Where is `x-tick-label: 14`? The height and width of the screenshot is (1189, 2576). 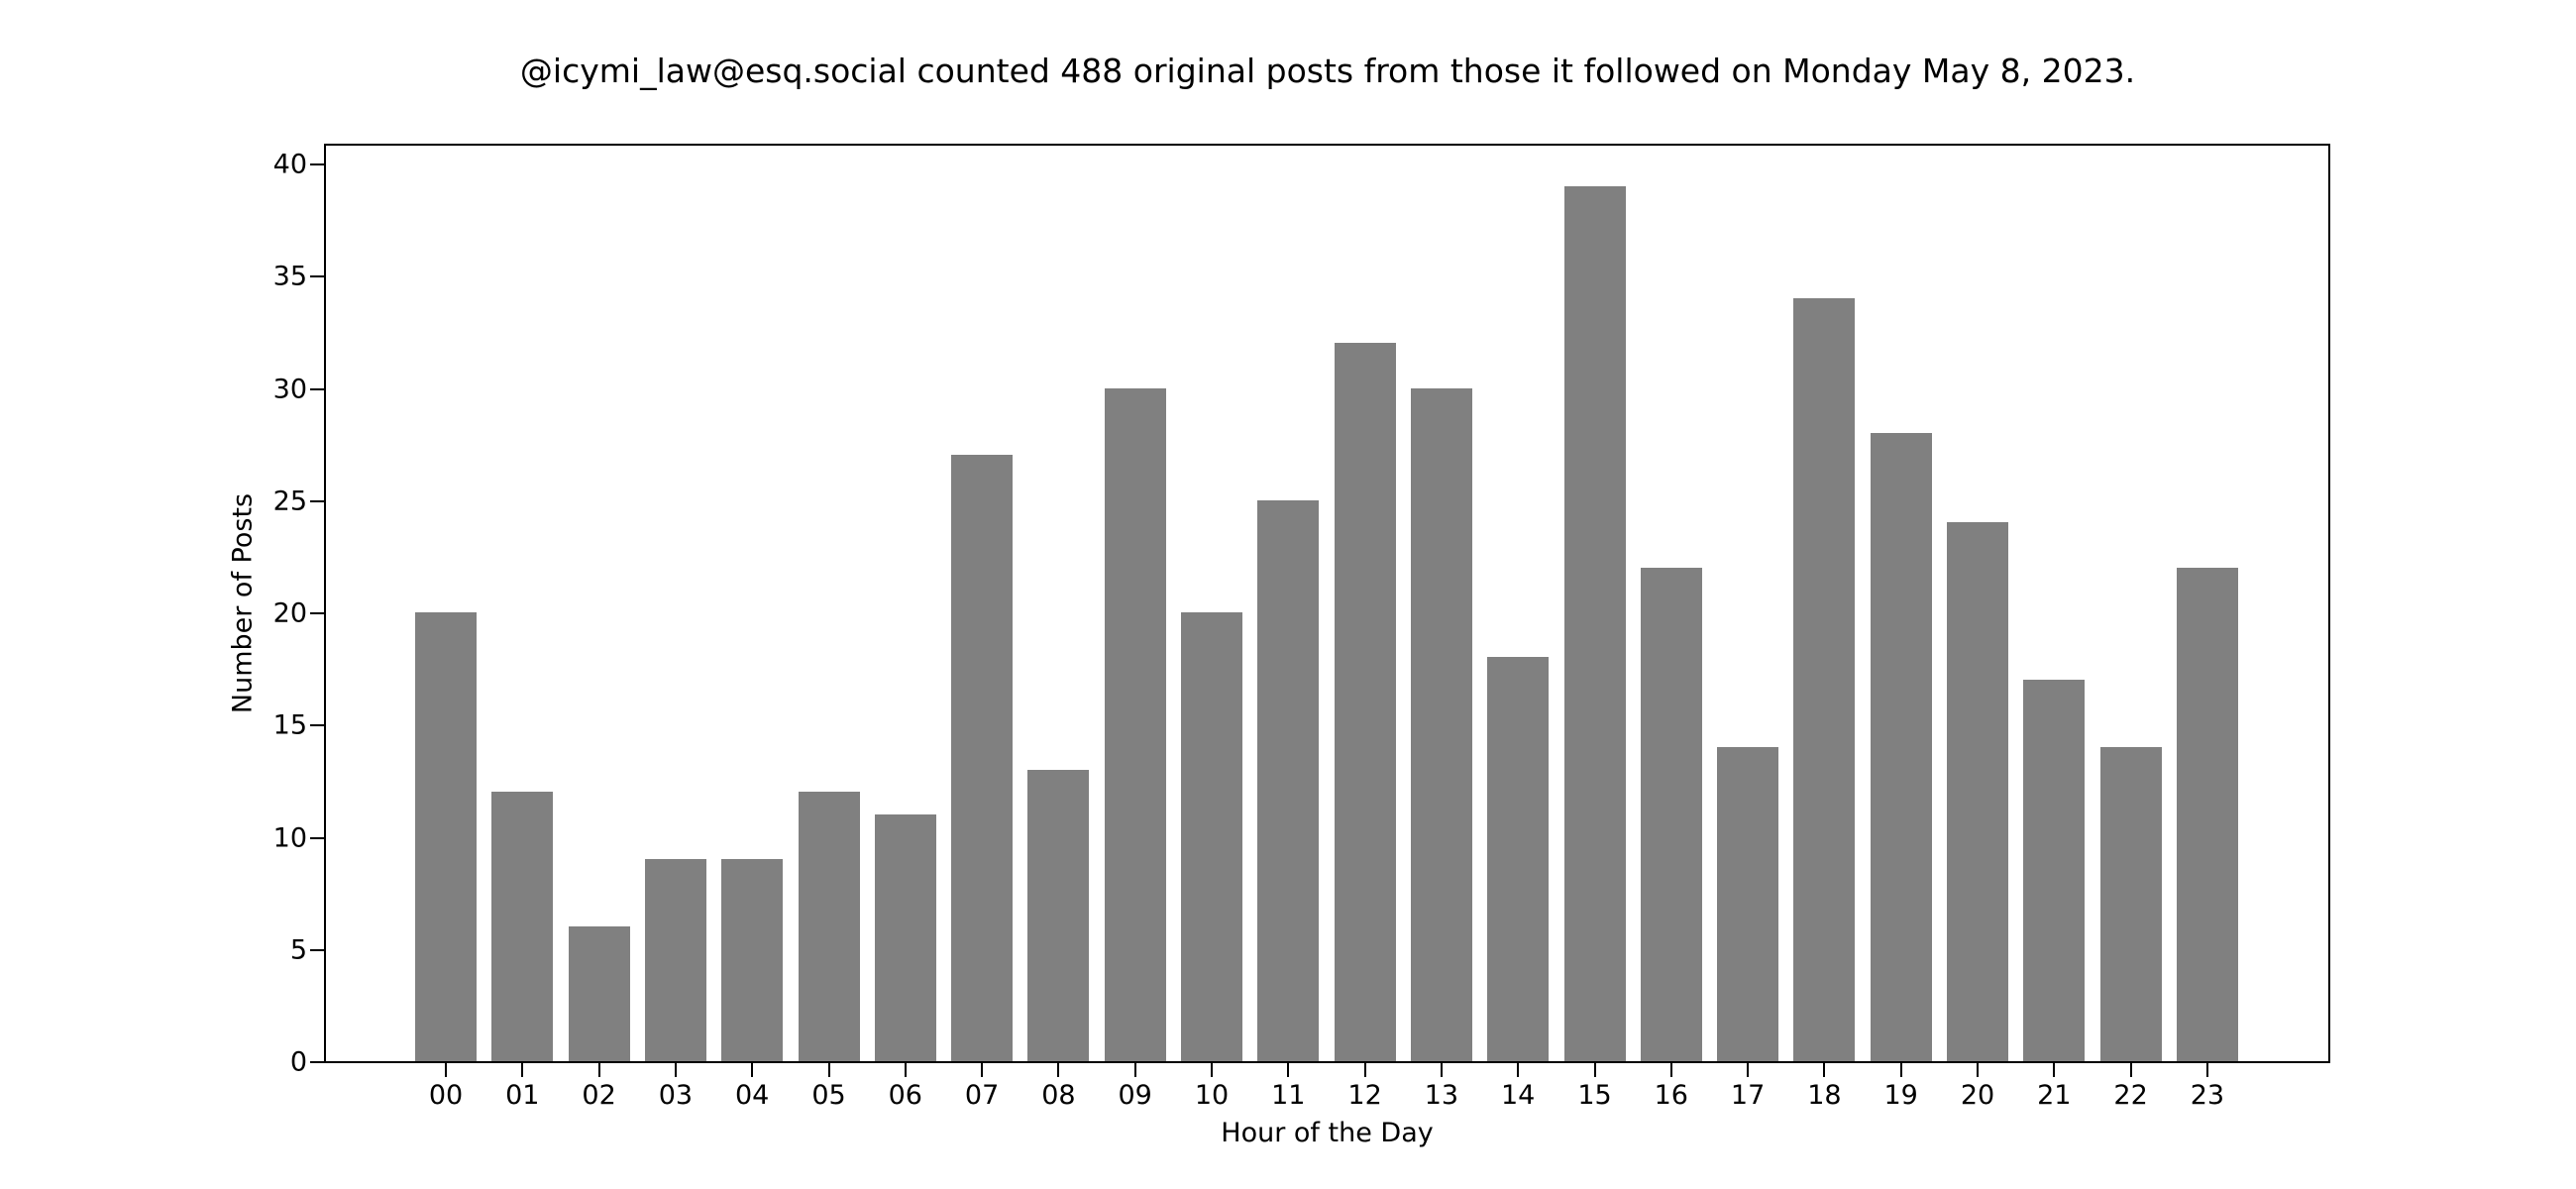 x-tick-label: 14 is located at coordinates (1518, 1095).